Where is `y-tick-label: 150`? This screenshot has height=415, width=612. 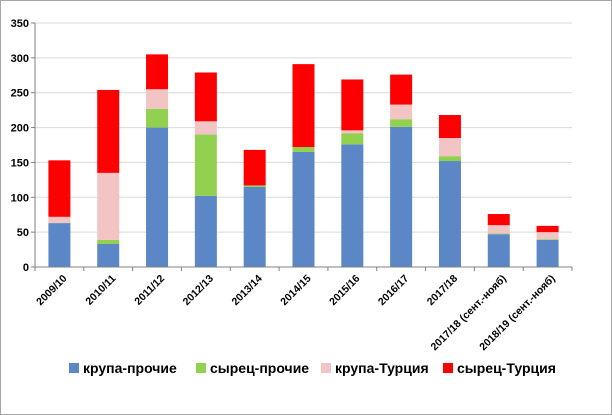 y-tick-label: 150 is located at coordinates (20, 163).